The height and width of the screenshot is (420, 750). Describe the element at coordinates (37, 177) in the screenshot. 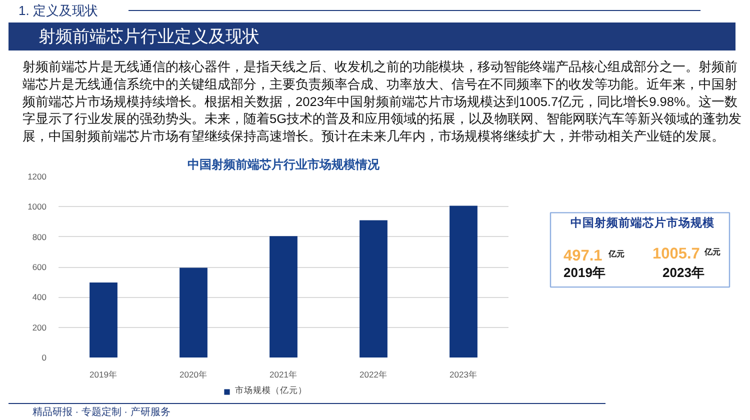

I see `y-tick-label: 1200` at that location.